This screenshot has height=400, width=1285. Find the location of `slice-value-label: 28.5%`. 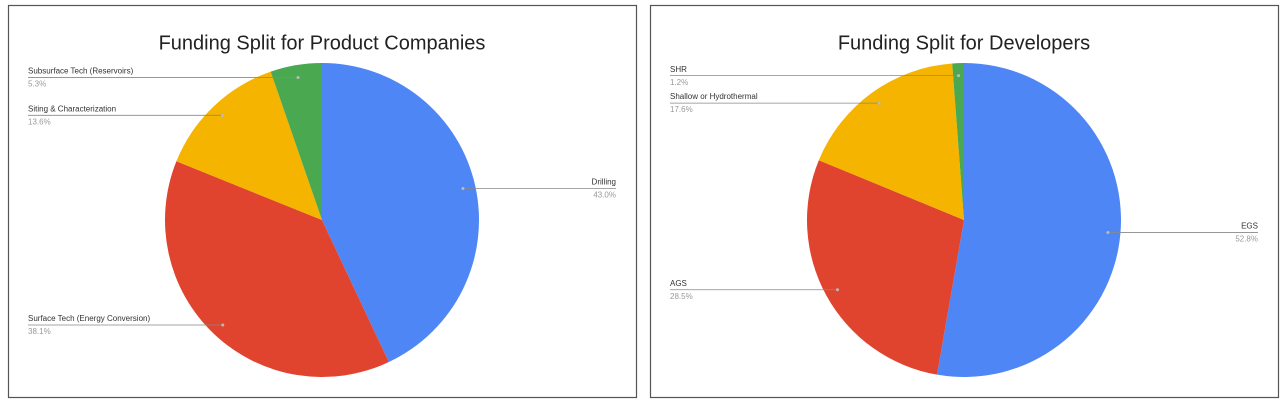

slice-value-label: 28.5% is located at coordinates (681, 296).